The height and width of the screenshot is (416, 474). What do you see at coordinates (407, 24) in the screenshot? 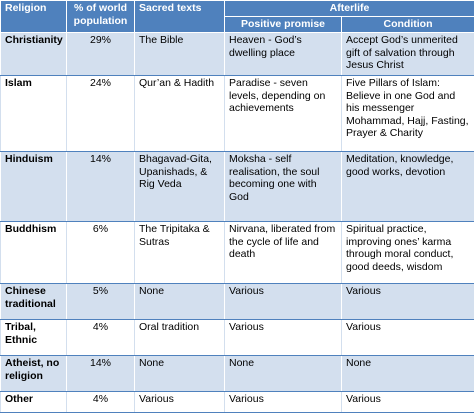
I see `header-condition: Condition` at bounding box center [407, 24].